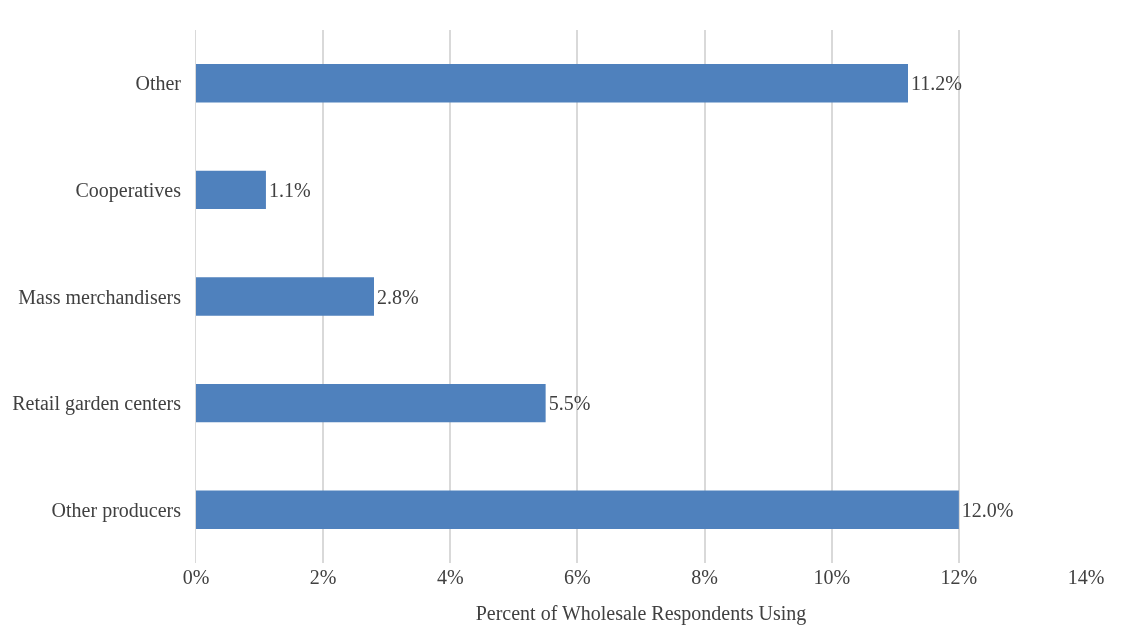  What do you see at coordinates (577, 577) in the screenshot?
I see `x-tick-label: 6%` at bounding box center [577, 577].